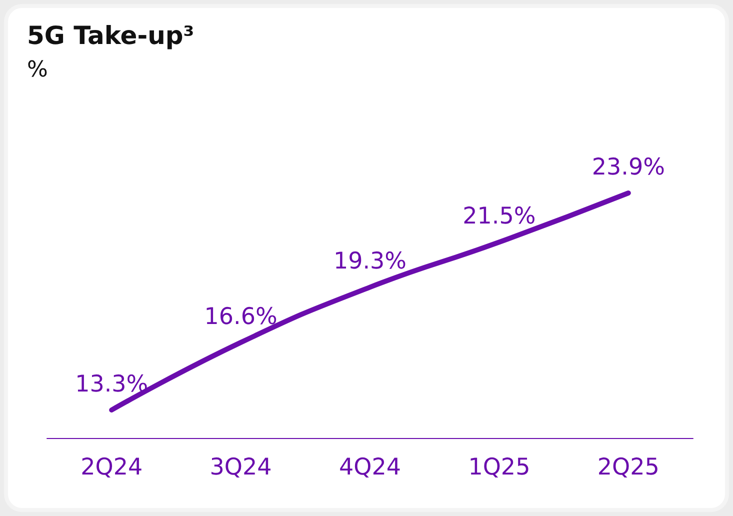  What do you see at coordinates (499, 467) in the screenshot?
I see `x-tick-label: 1Q25` at bounding box center [499, 467].